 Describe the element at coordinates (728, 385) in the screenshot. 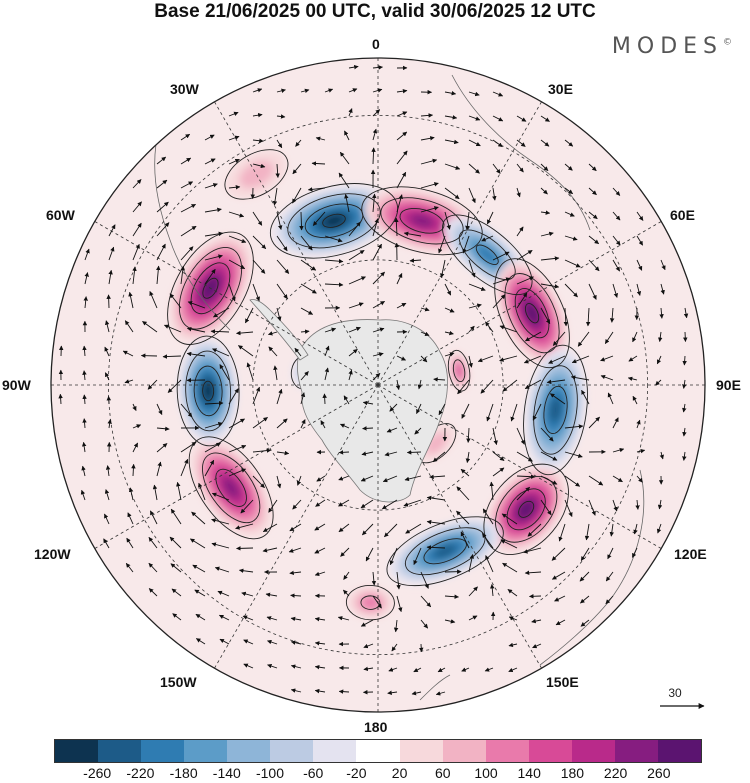

I see `lon-label-90e: 90E` at that location.